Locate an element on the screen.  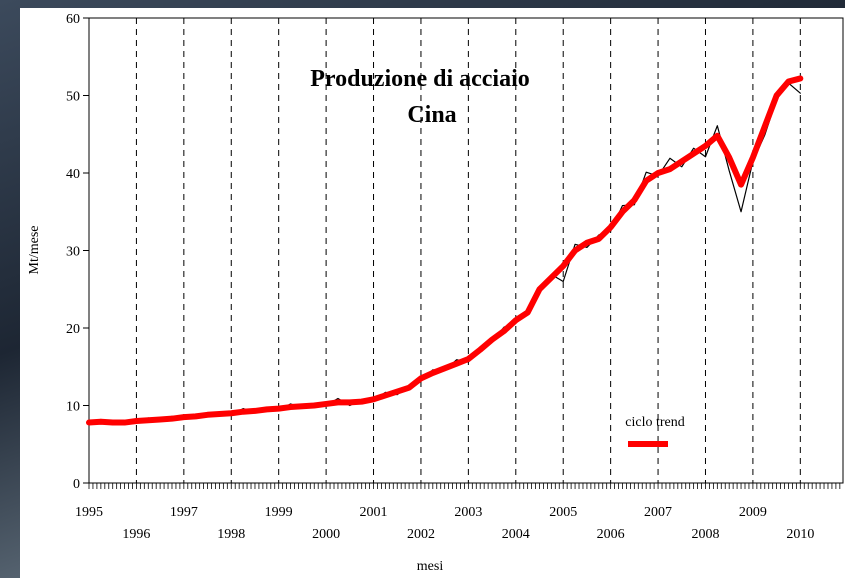
x-tick-label: 2004 is located at coordinates (516, 534).